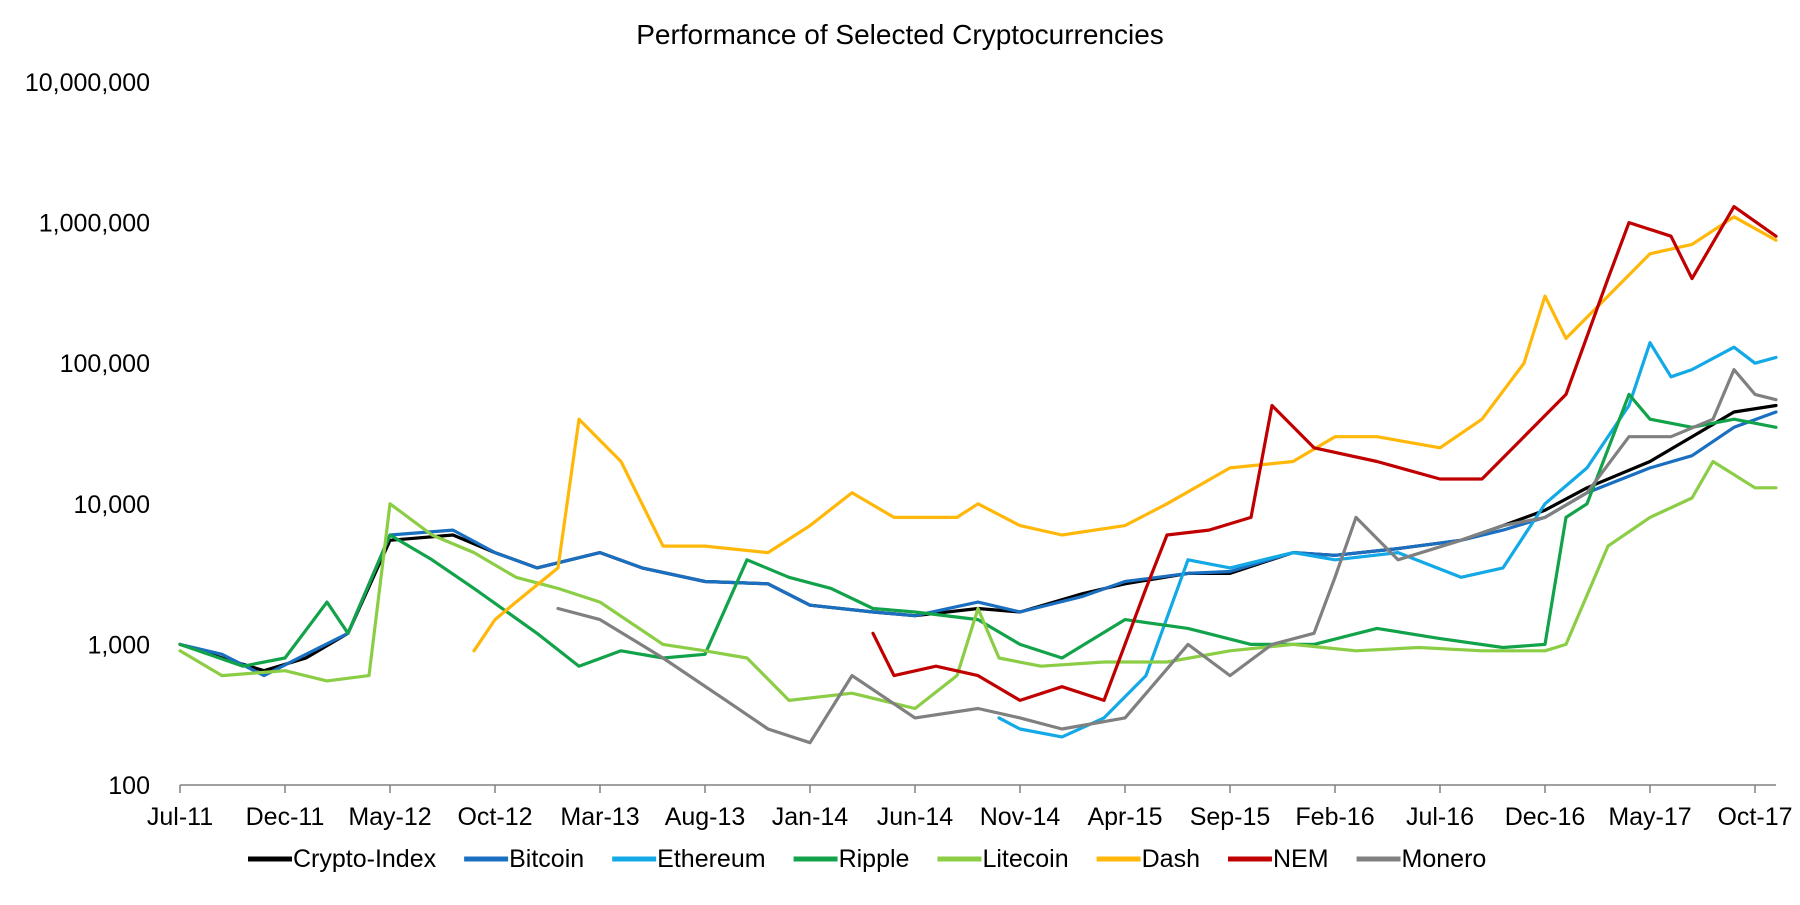 Image resolution: width=1800 pixels, height=905 pixels. Describe the element at coordinates (494, 817) in the screenshot. I see `x-tick-label: Oct-12` at that location.